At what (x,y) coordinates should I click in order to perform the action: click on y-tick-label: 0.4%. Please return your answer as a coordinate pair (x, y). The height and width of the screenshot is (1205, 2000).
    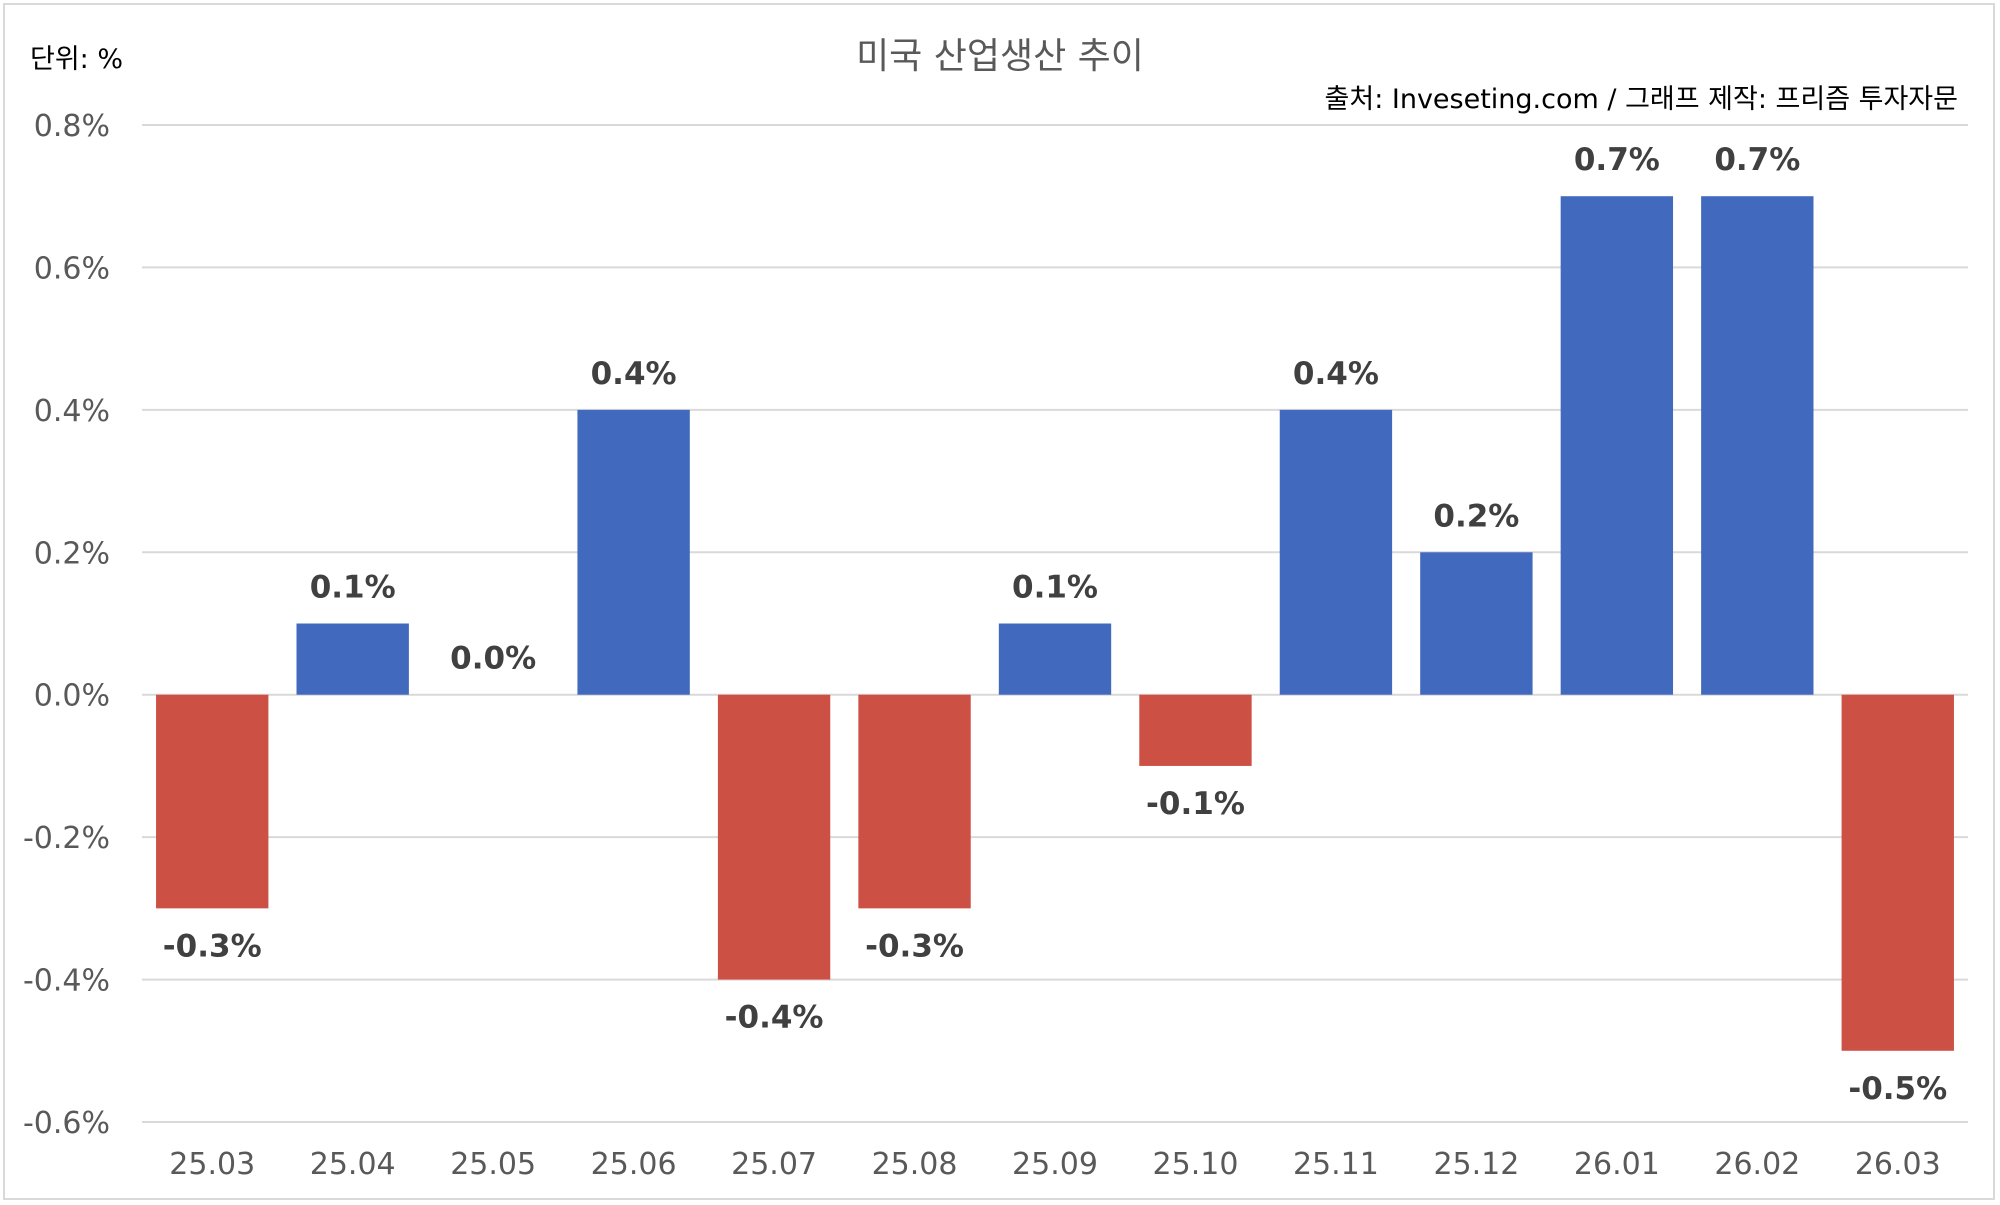
    Looking at the image, I should click on (72, 411).